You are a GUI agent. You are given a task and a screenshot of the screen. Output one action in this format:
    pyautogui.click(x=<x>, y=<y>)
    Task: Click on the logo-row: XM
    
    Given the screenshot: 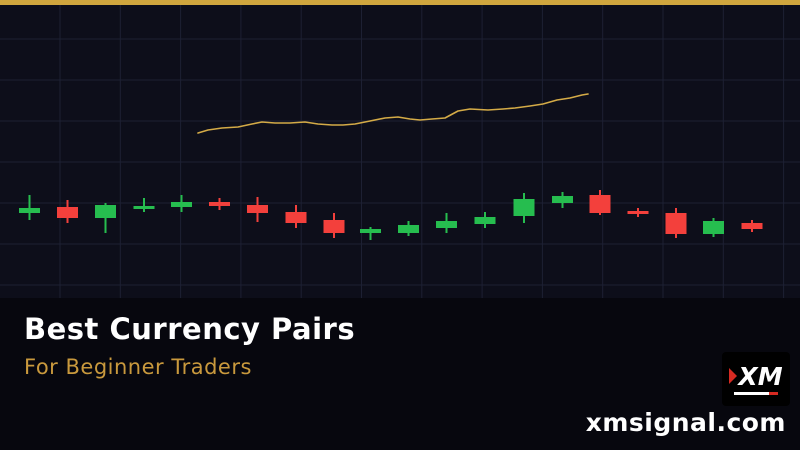 What is the action you would take?
    pyautogui.click(x=756, y=376)
    